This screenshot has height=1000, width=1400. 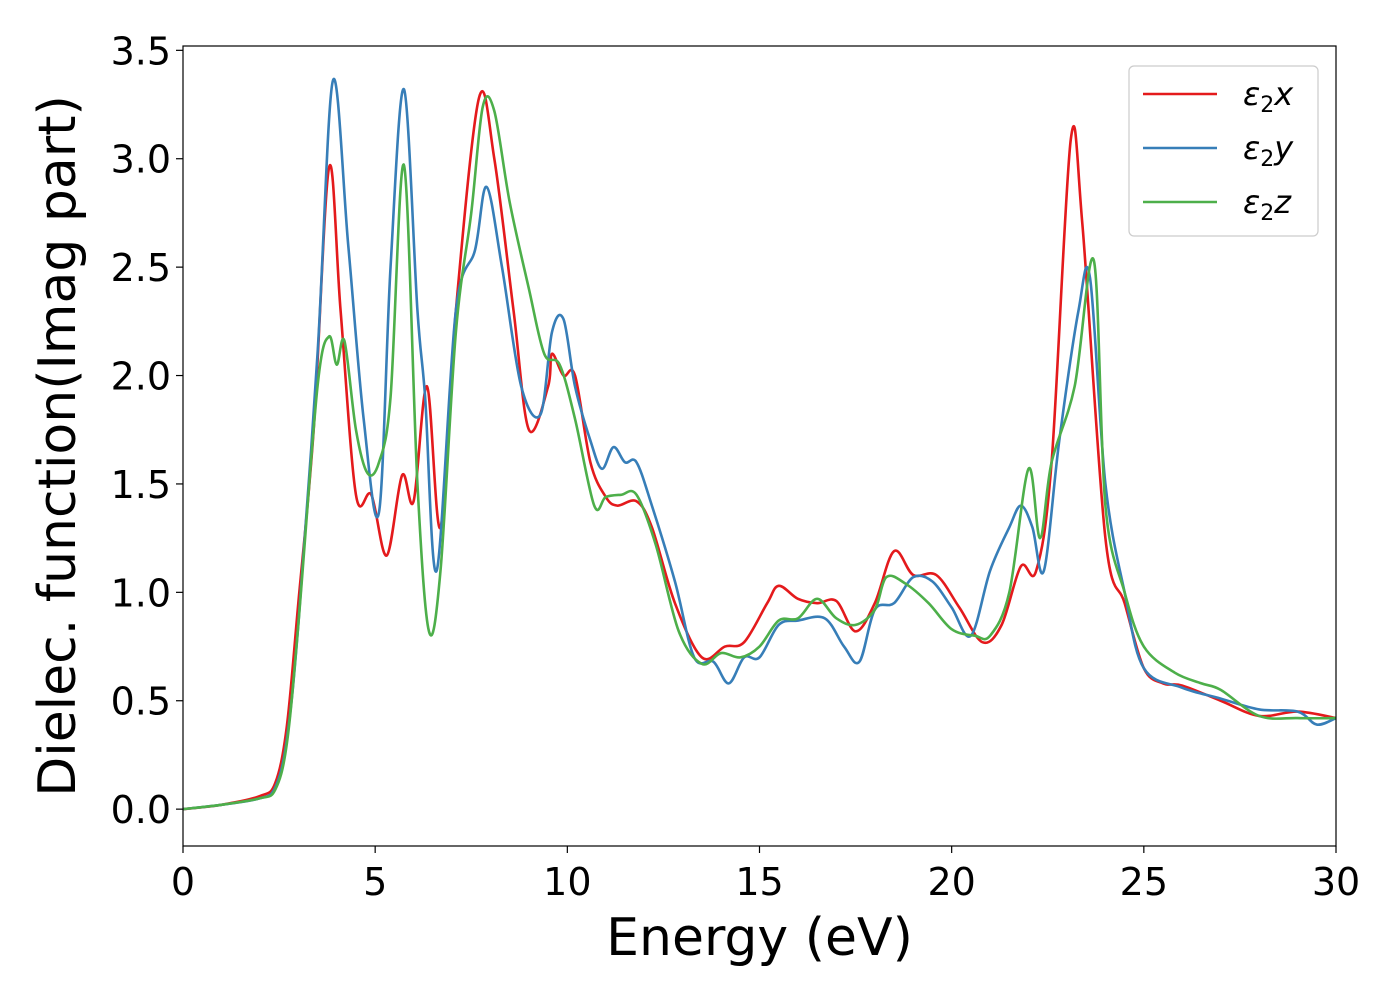 What do you see at coordinates (1267, 204) in the screenshot?
I see `legend-label-z: ε2z` at bounding box center [1267, 204].